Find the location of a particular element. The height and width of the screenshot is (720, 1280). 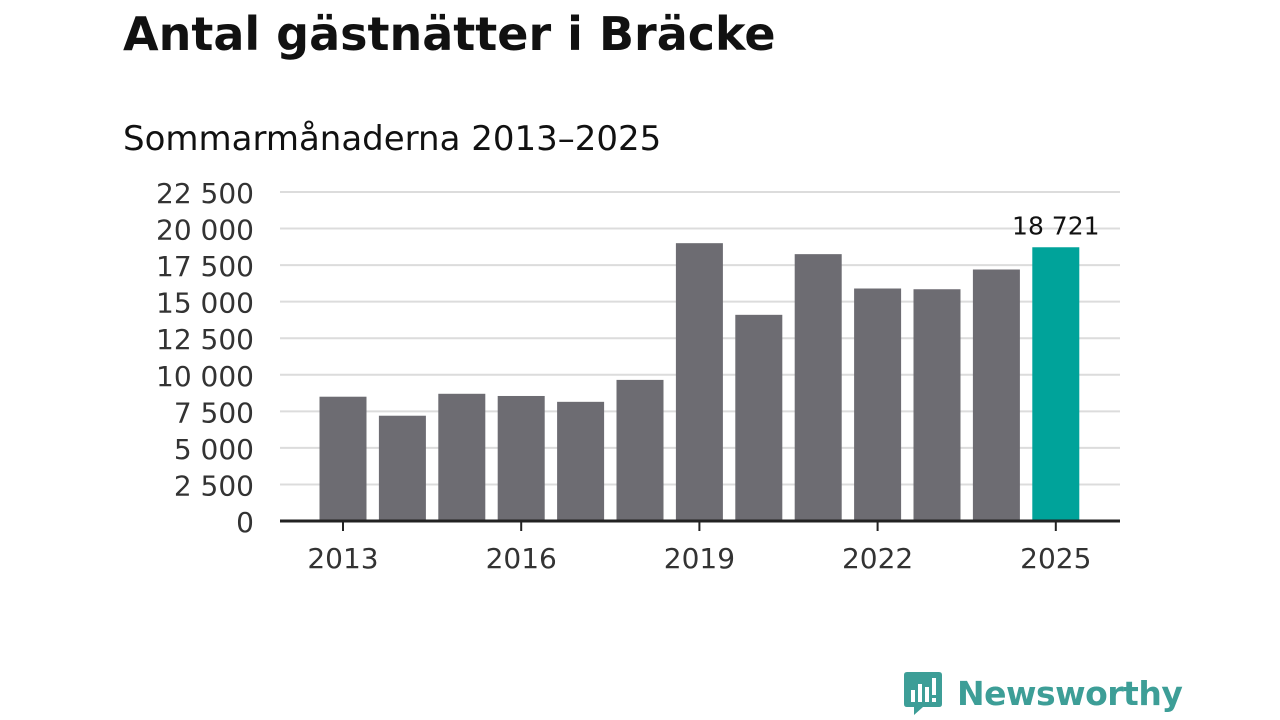

data-label: 18 721 is located at coordinates (1055, 225).